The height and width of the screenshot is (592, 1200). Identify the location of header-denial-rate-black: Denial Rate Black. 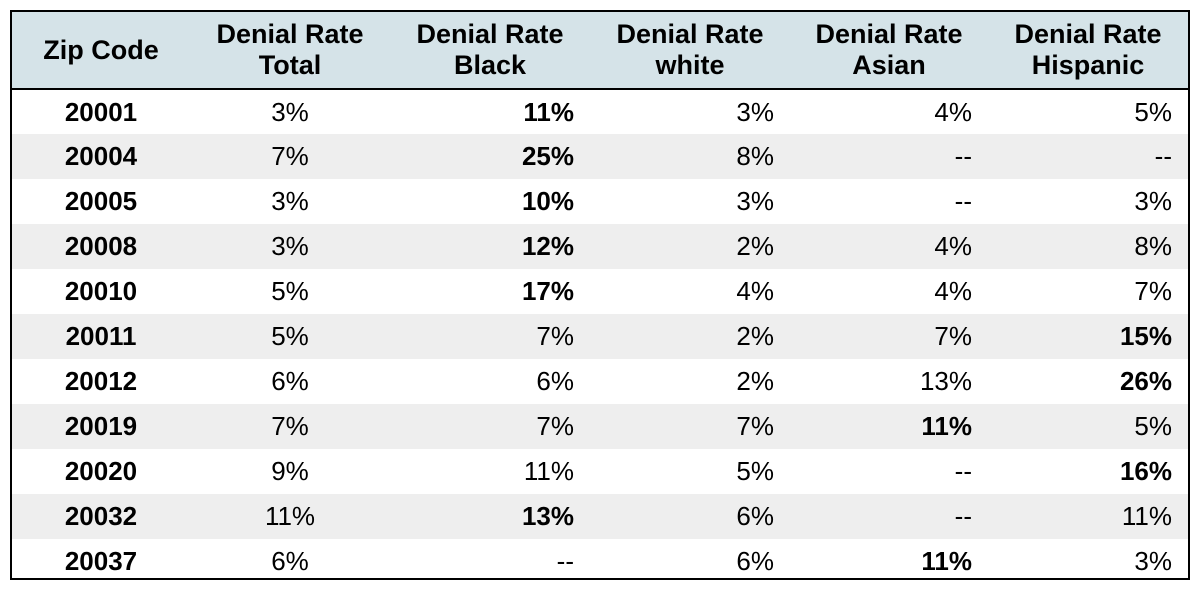
(490, 51).